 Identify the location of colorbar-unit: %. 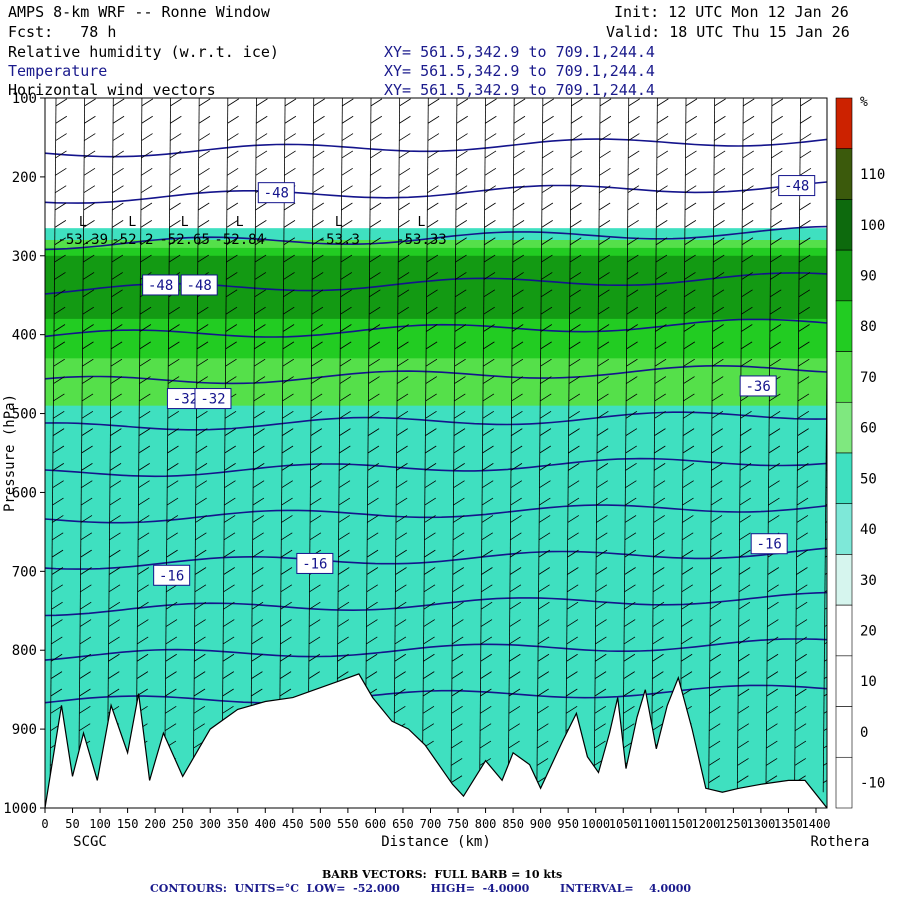
(864, 102).